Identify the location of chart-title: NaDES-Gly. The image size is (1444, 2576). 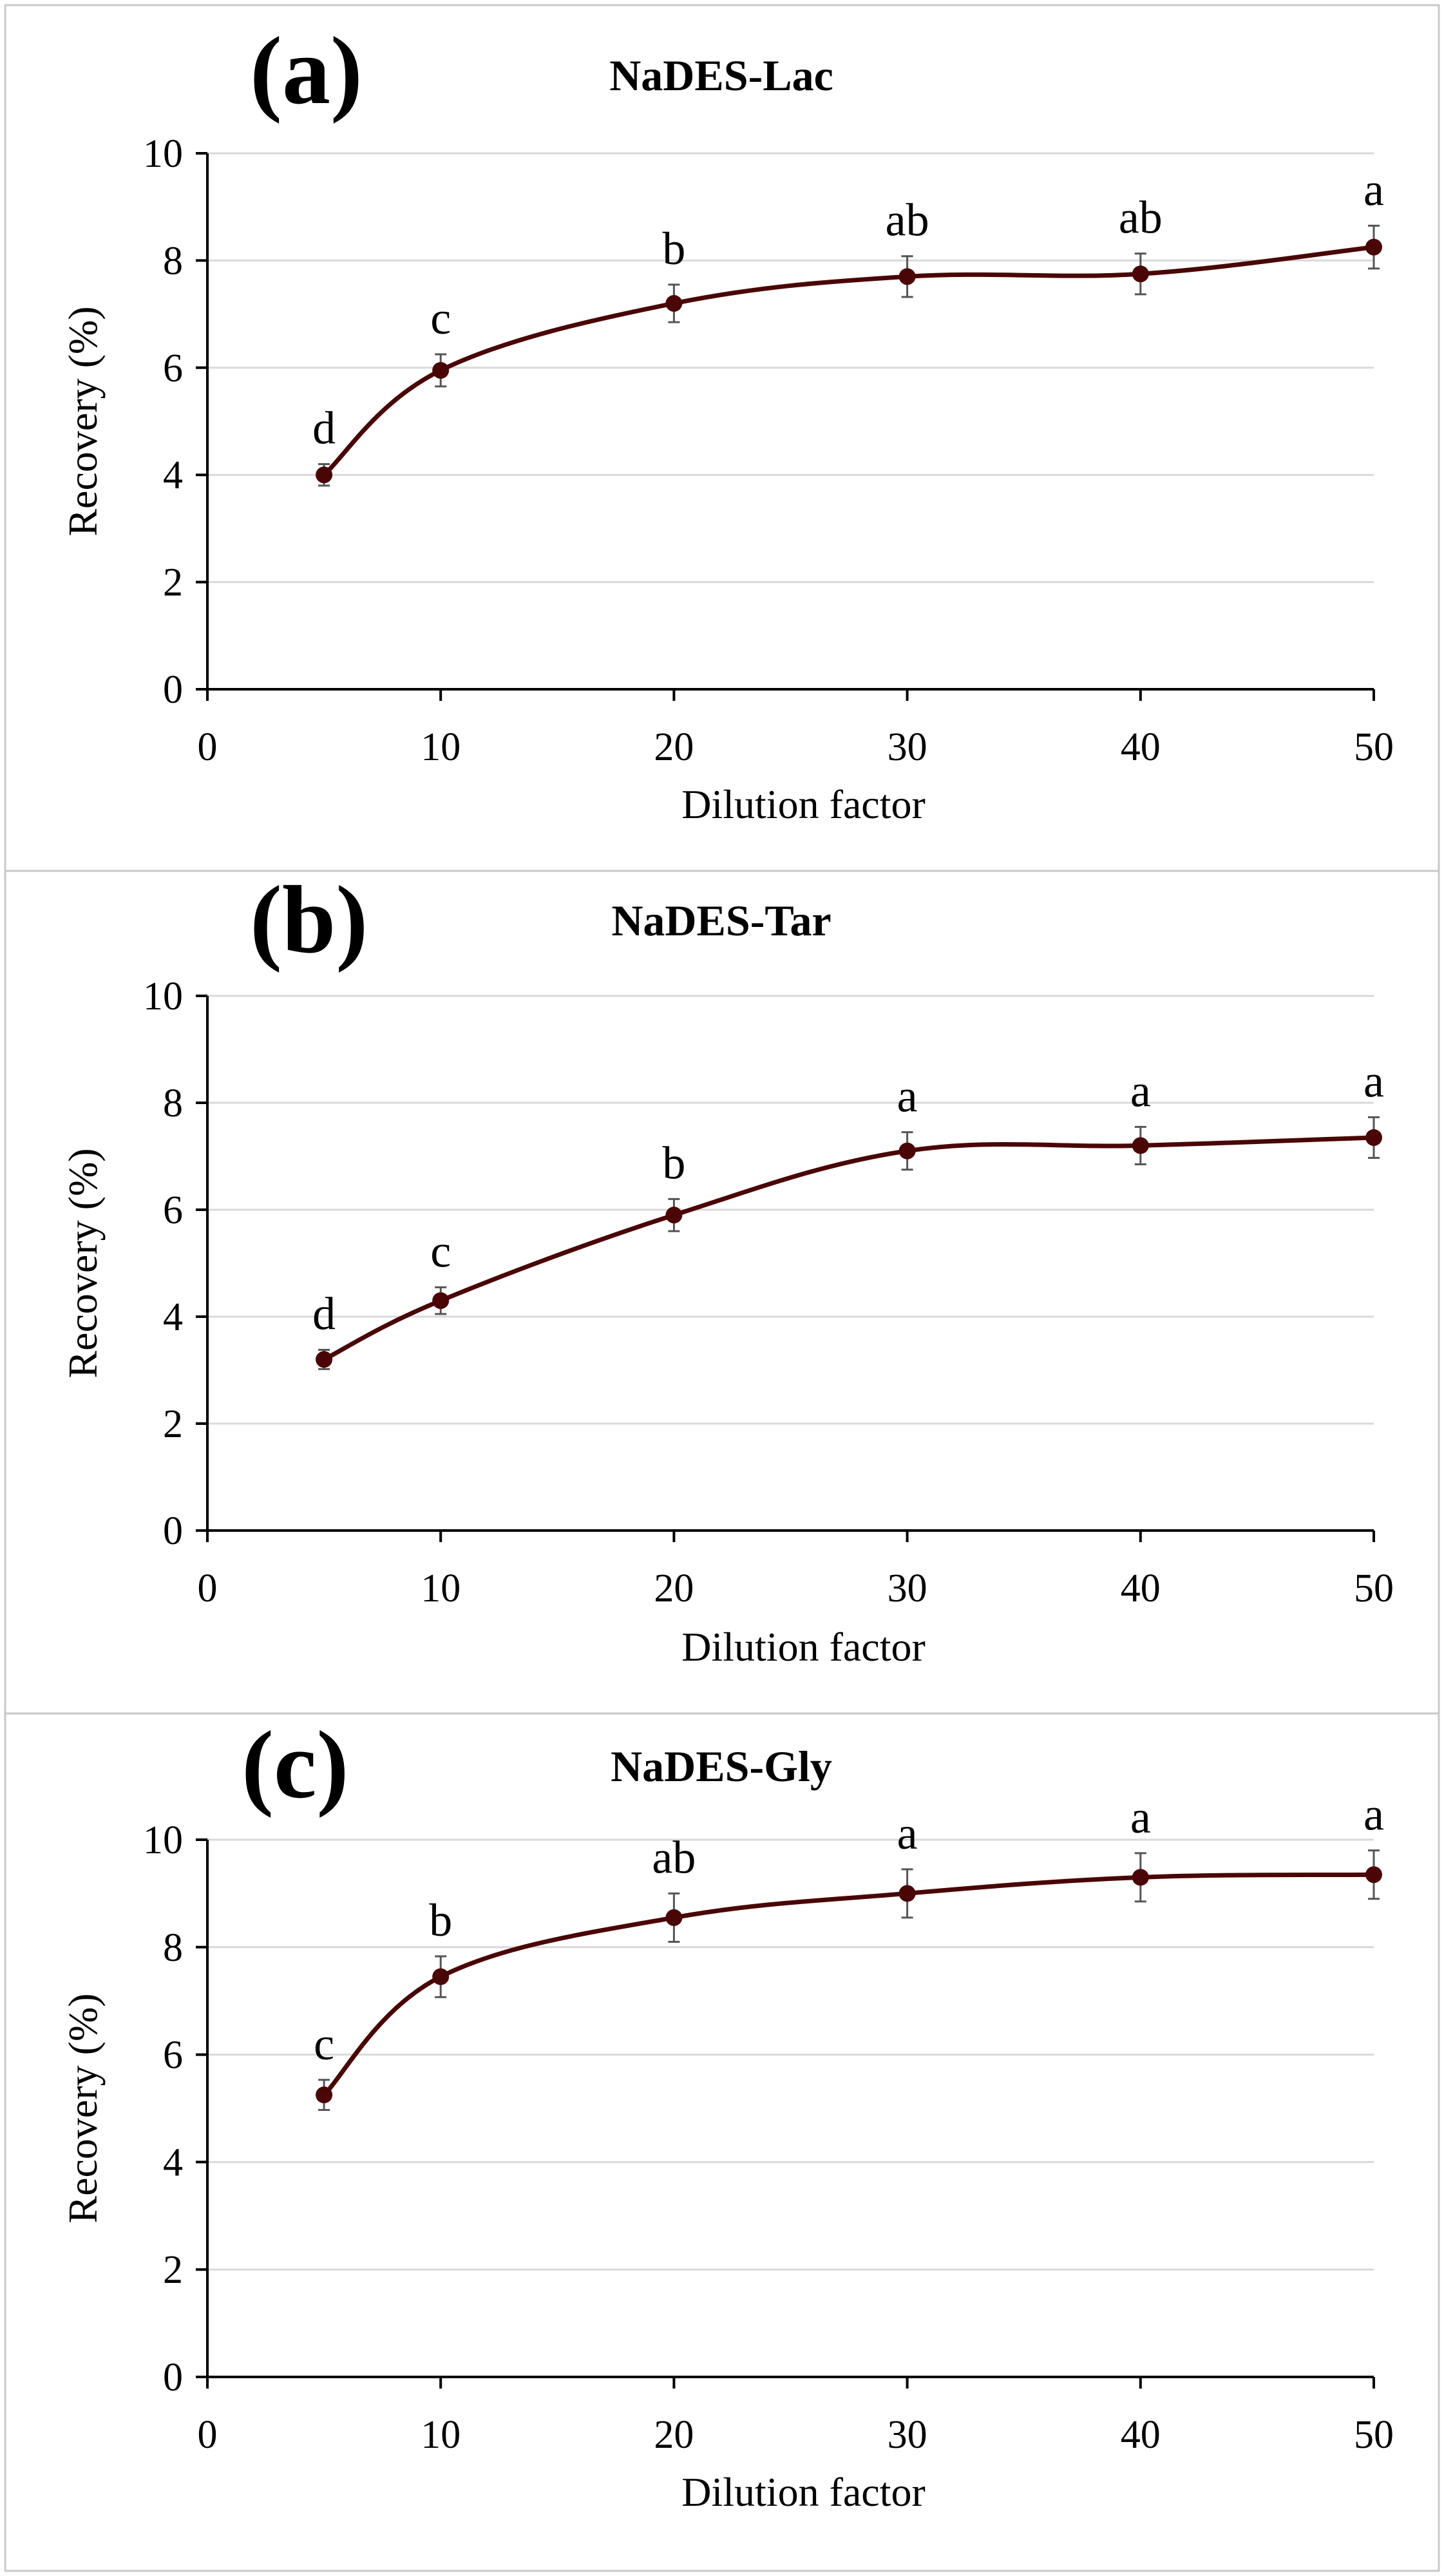
(721, 1766).